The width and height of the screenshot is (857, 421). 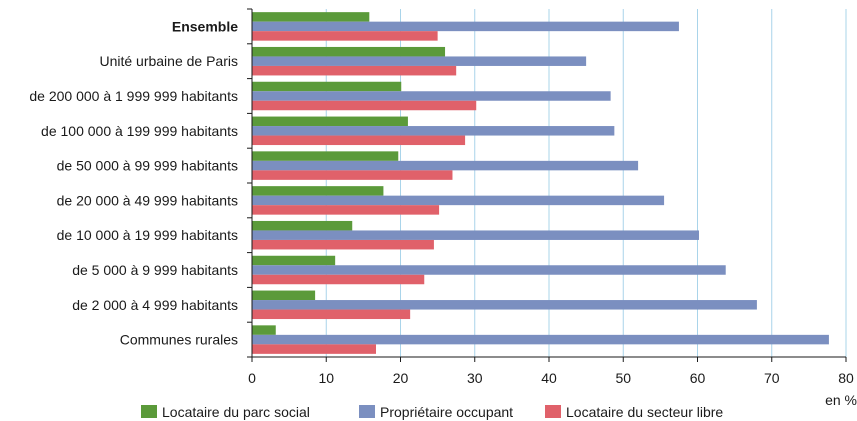 I want to click on x-tick-label: 50, so click(x=623, y=378).